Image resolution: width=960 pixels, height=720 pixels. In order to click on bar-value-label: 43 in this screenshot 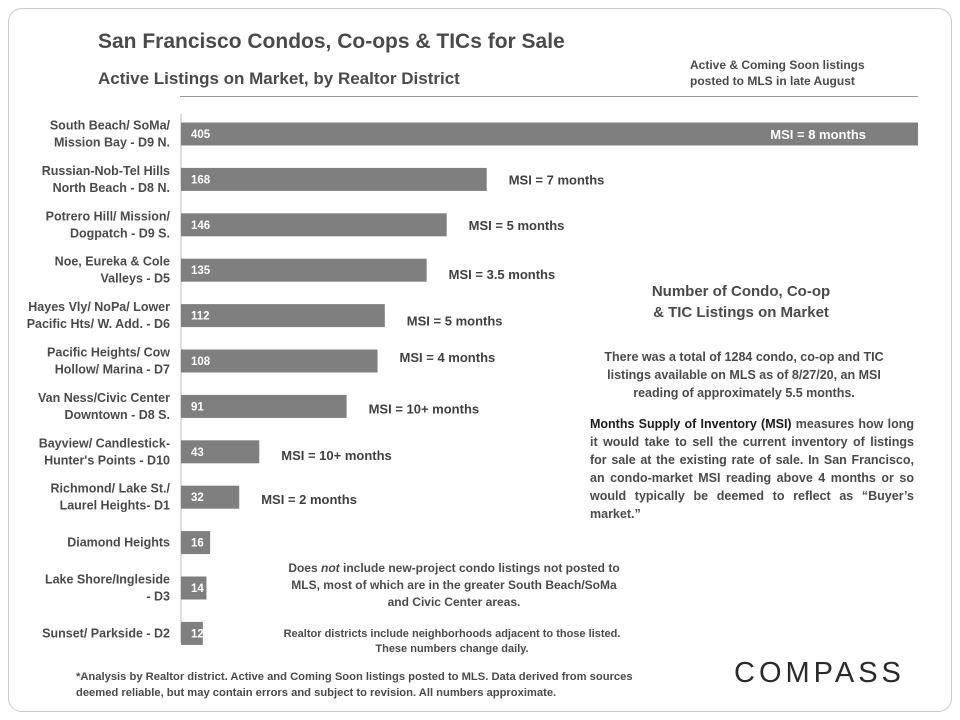, I will do `click(197, 453)`.